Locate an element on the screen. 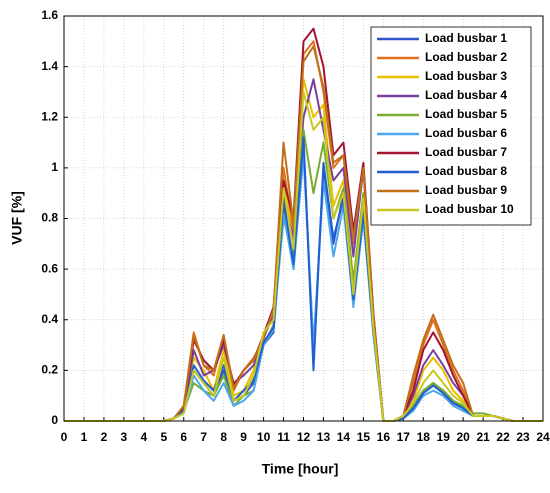  x-tick-label: 24 is located at coordinates (543, 437).